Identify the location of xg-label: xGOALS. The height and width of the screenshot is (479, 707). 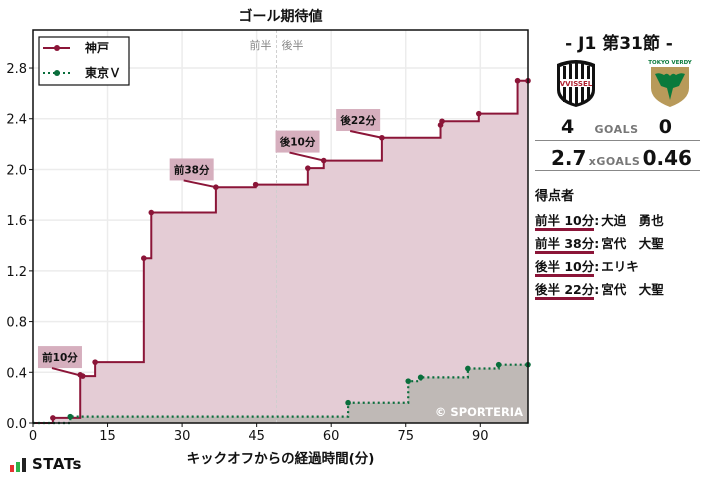
(614, 161).